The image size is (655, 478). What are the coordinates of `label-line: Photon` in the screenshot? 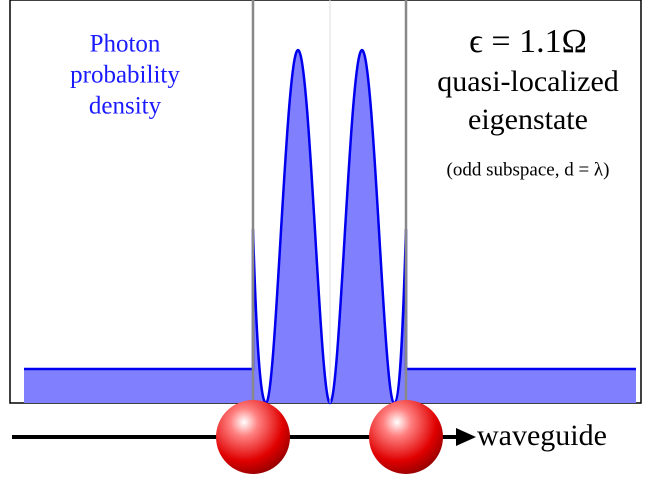 It's located at (125, 44).